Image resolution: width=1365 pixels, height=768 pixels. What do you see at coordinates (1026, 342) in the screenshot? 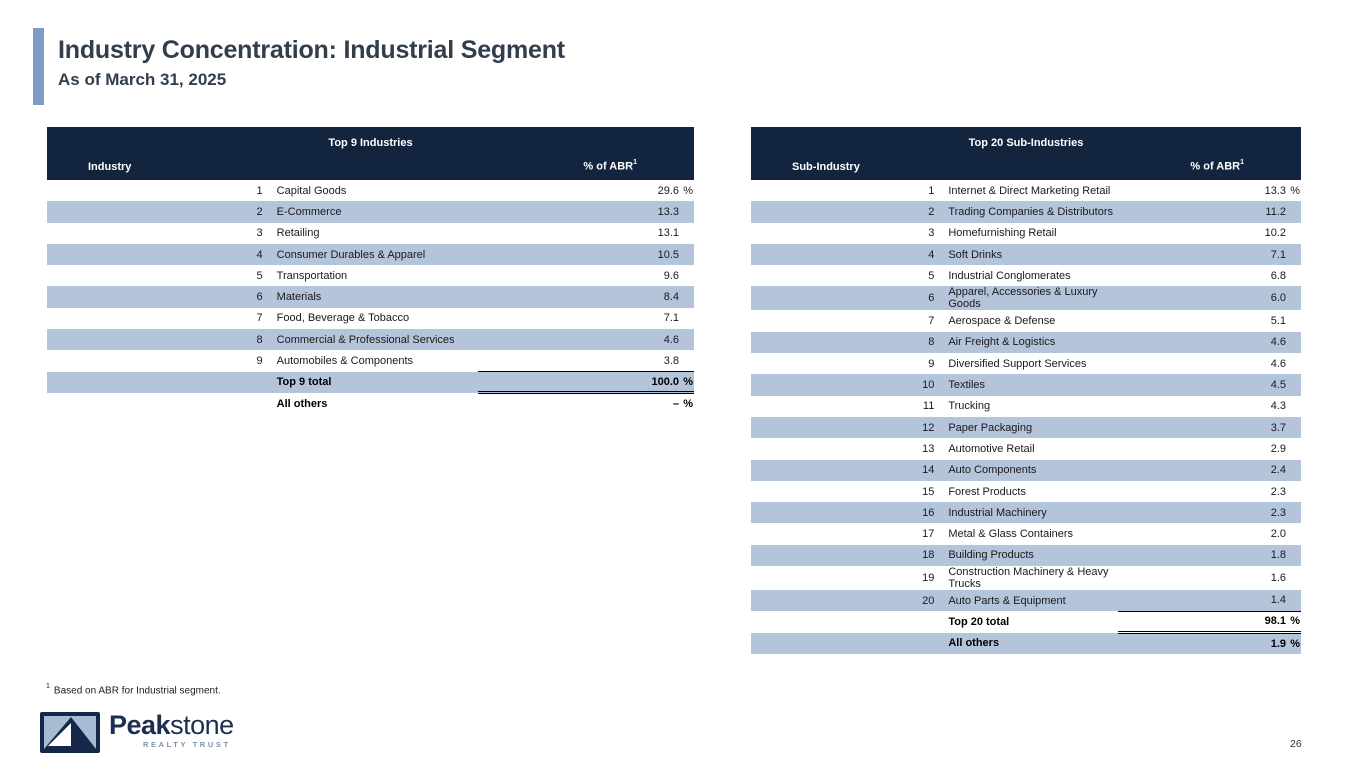
I see `table-row: 8 Air Freight & Logistics 4.6` at bounding box center [1026, 342].